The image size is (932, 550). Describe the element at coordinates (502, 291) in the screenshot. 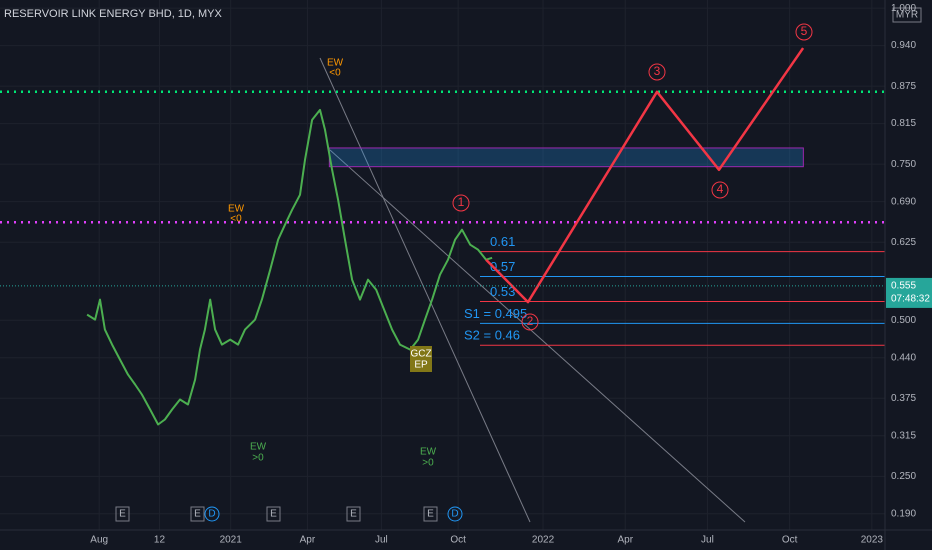

I see `pivot-label: 0.53` at that location.